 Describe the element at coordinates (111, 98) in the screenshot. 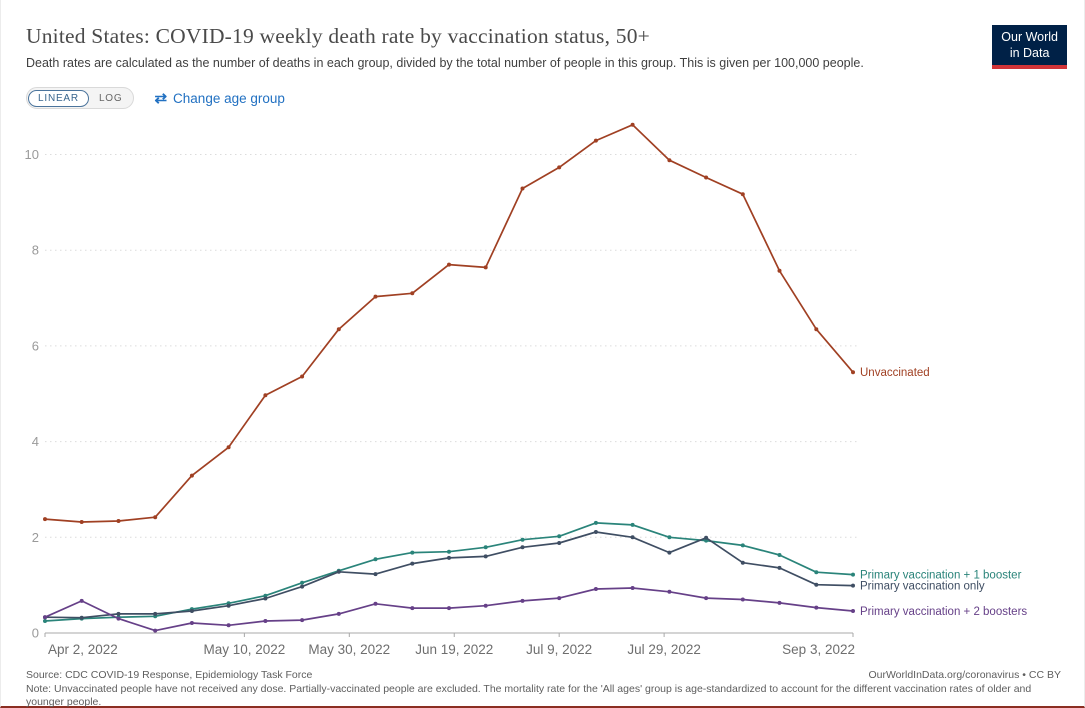

I see `log-button: LOG` at that location.